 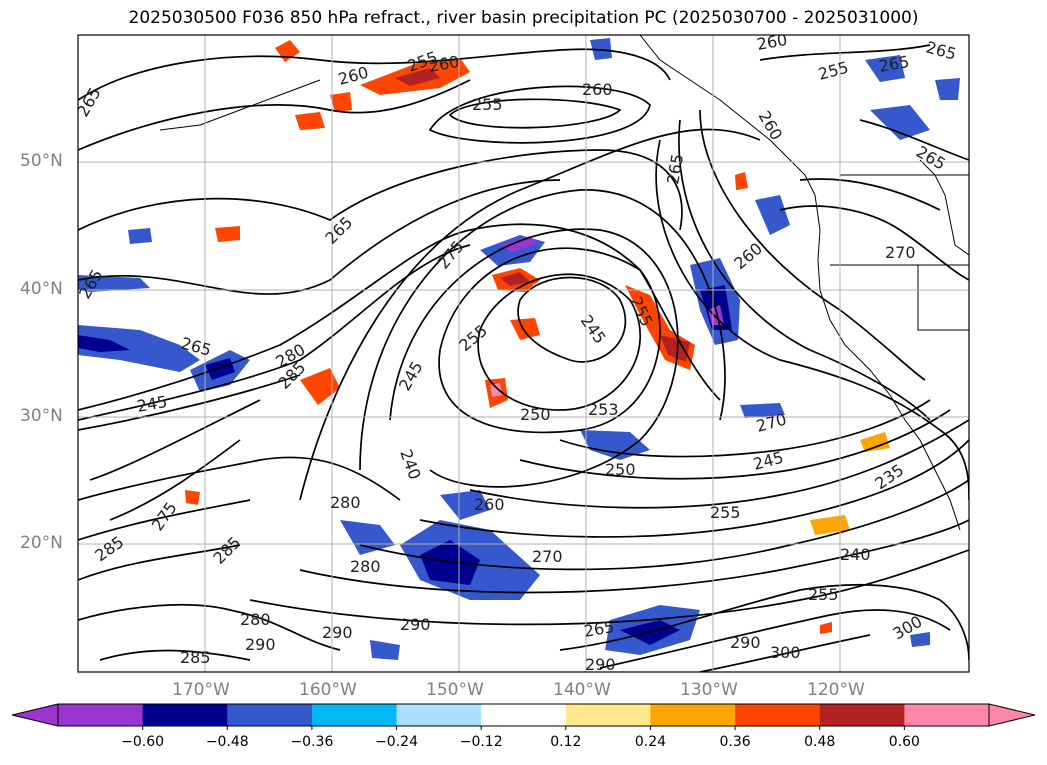 What do you see at coordinates (227, 742) in the screenshot?
I see `colorbar-tick-label: −0.48` at bounding box center [227, 742].